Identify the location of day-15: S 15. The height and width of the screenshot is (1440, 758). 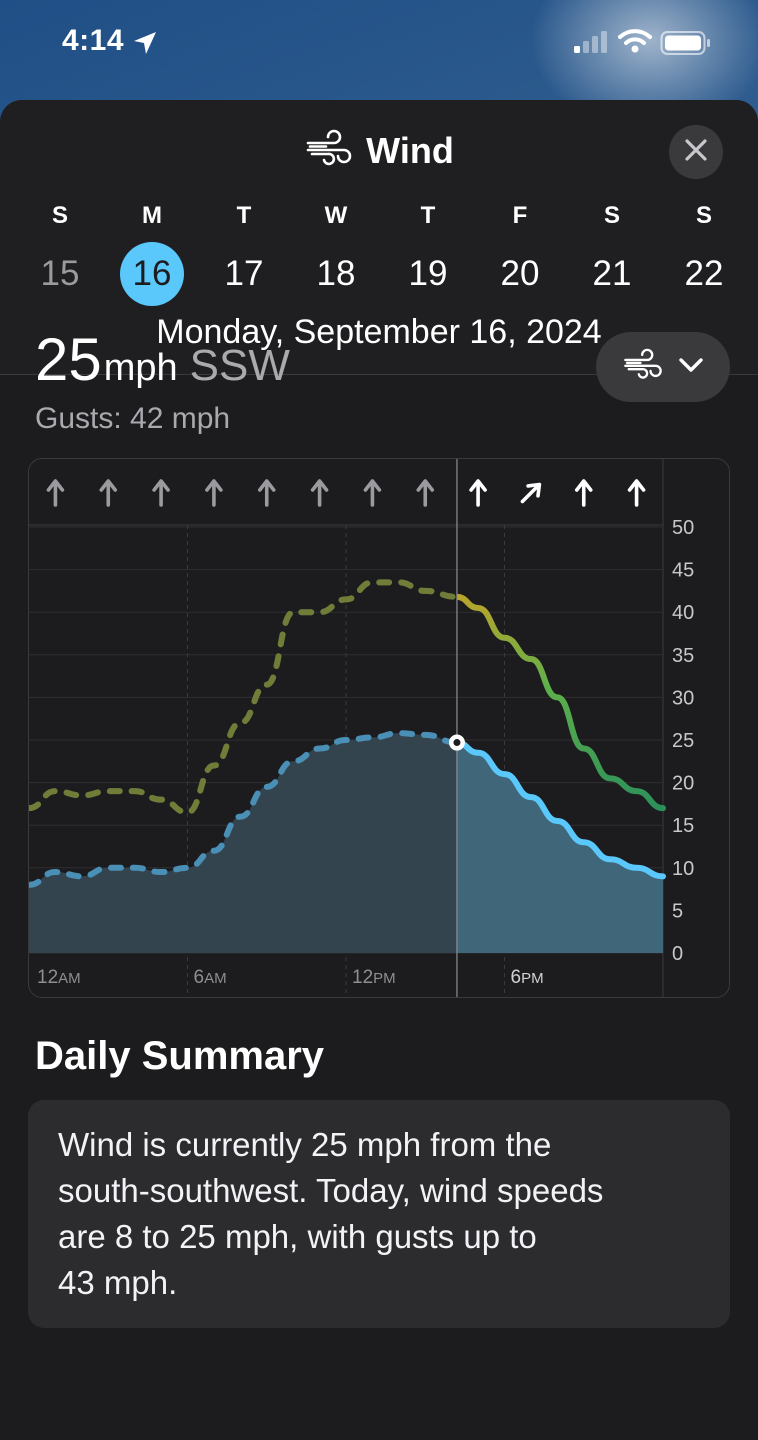
(60, 253).